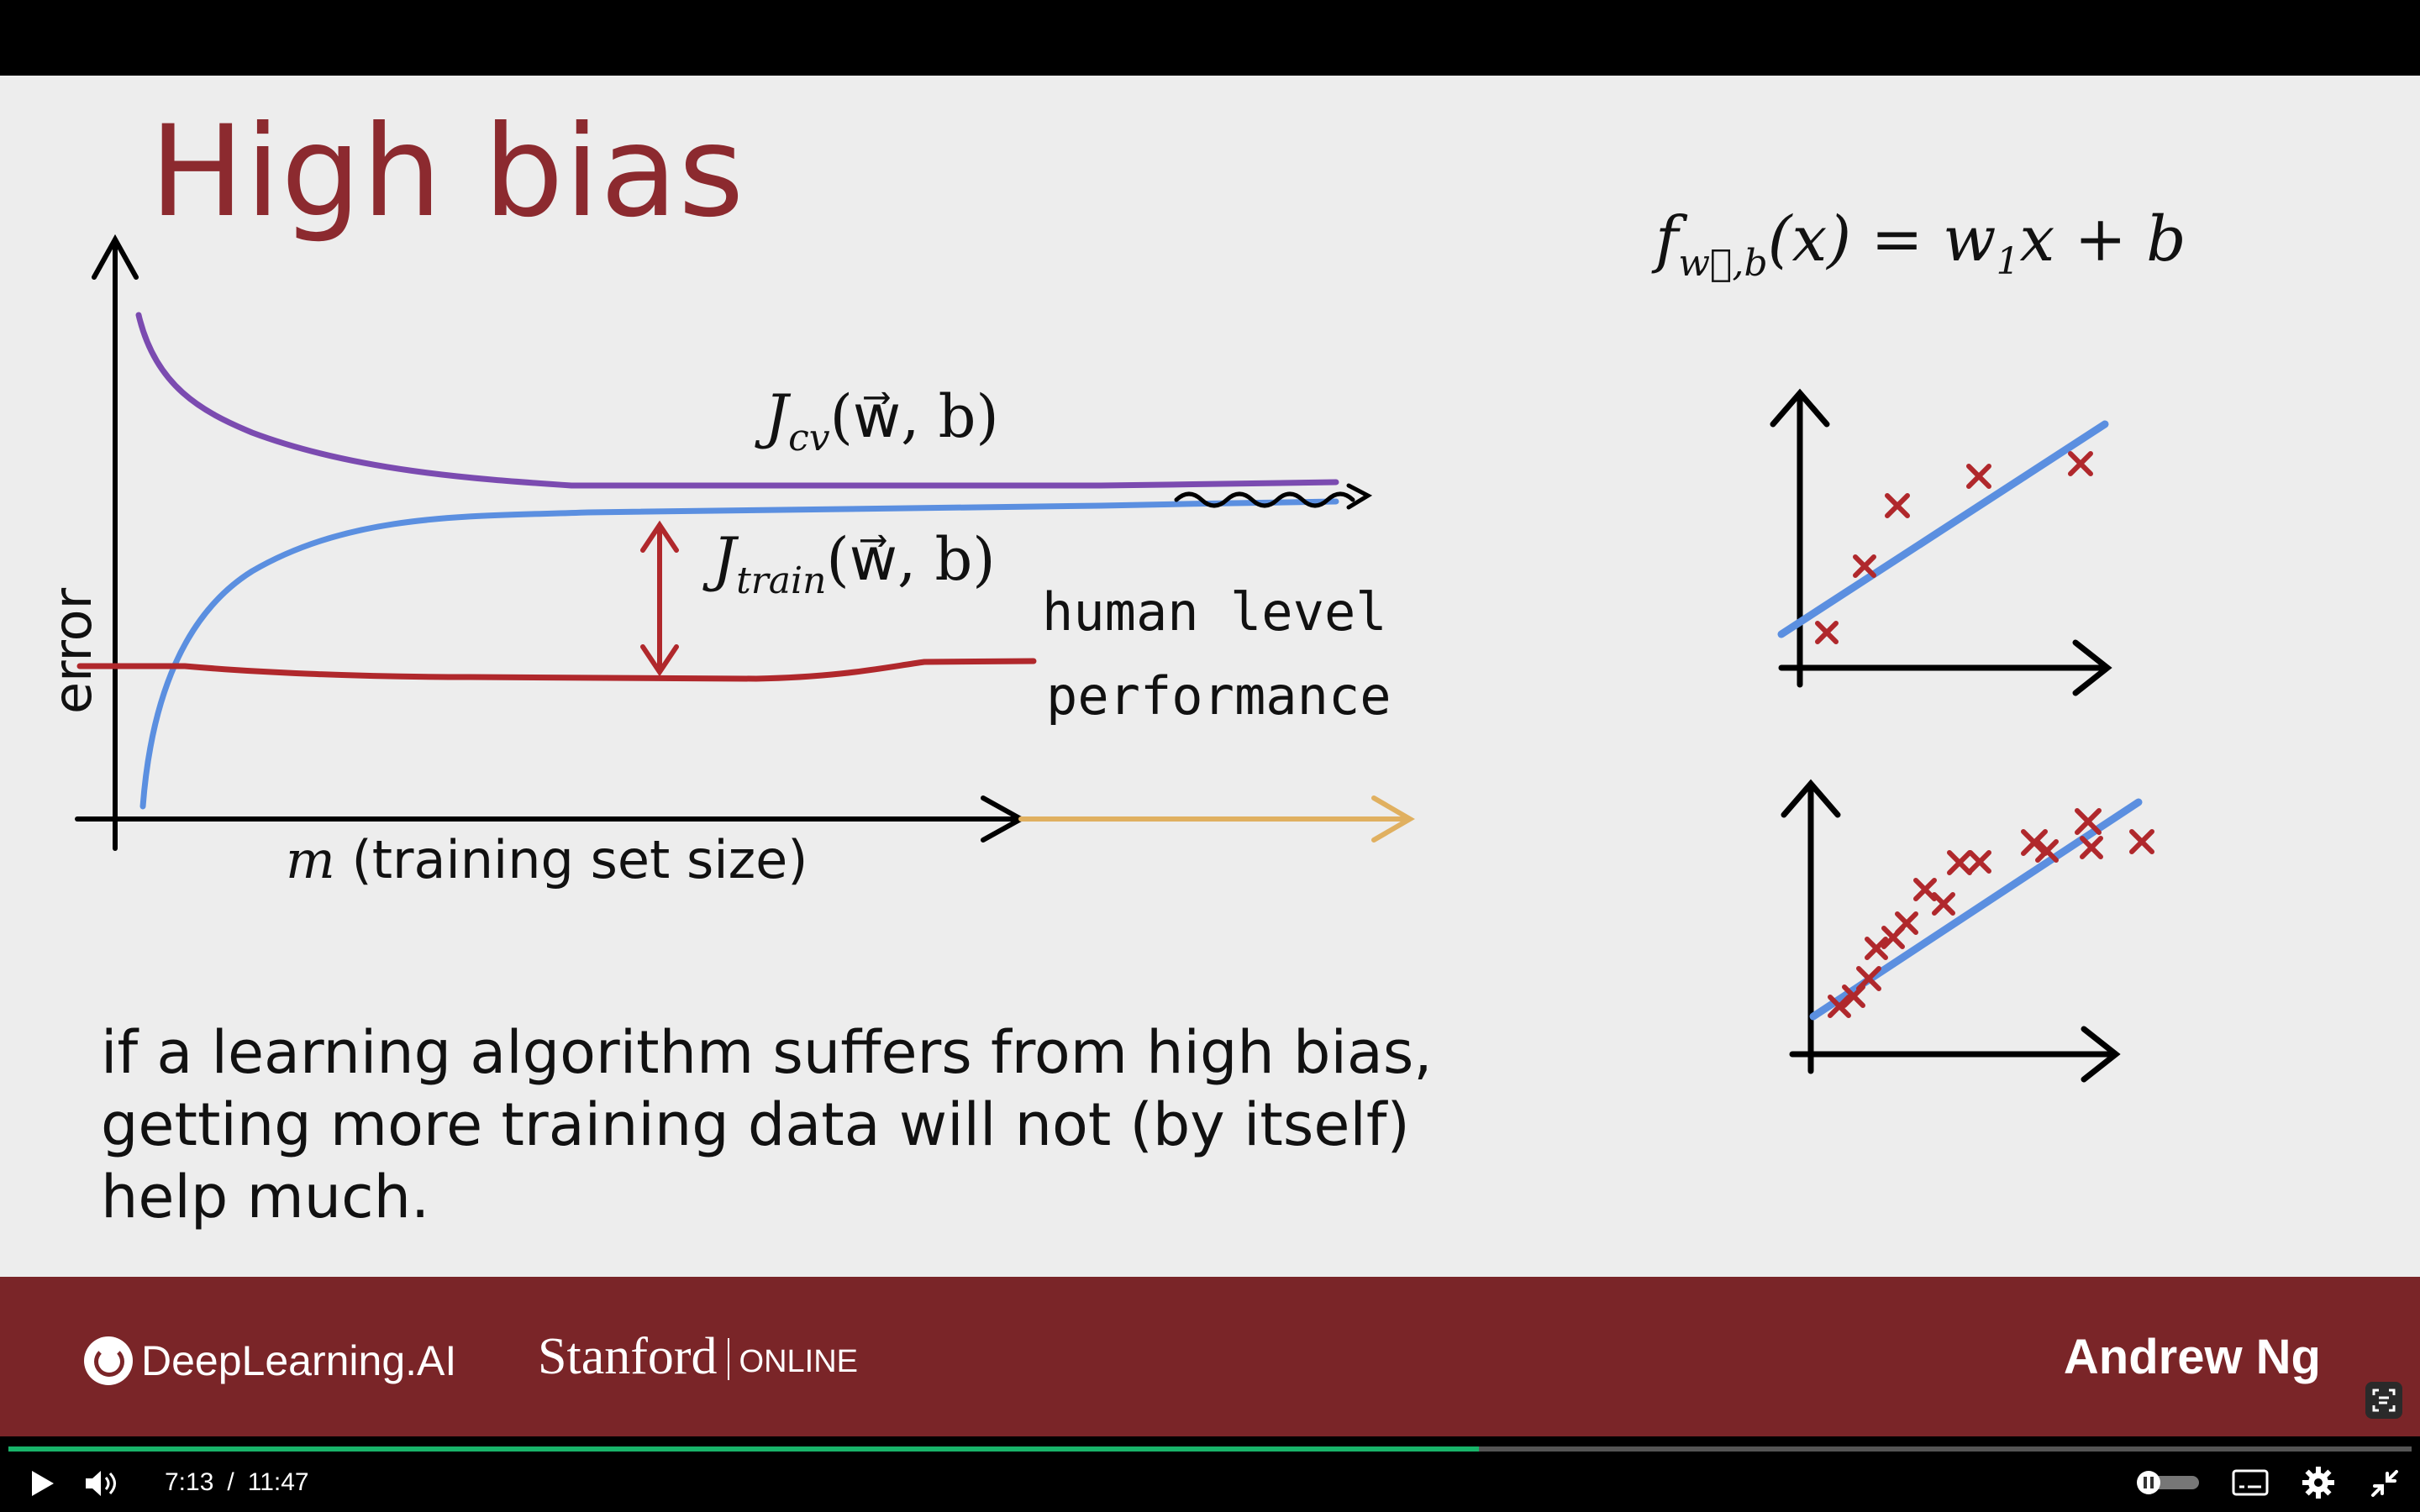  I want to click on progress-bar, so click(1210, 1449).